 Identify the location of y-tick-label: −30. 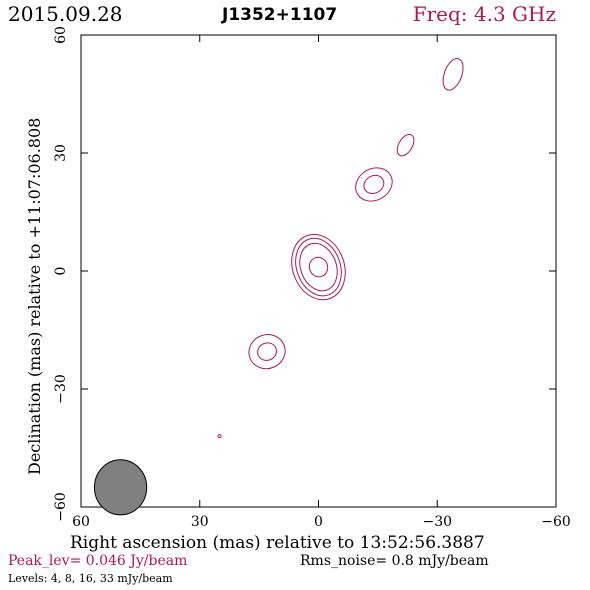
(61, 389).